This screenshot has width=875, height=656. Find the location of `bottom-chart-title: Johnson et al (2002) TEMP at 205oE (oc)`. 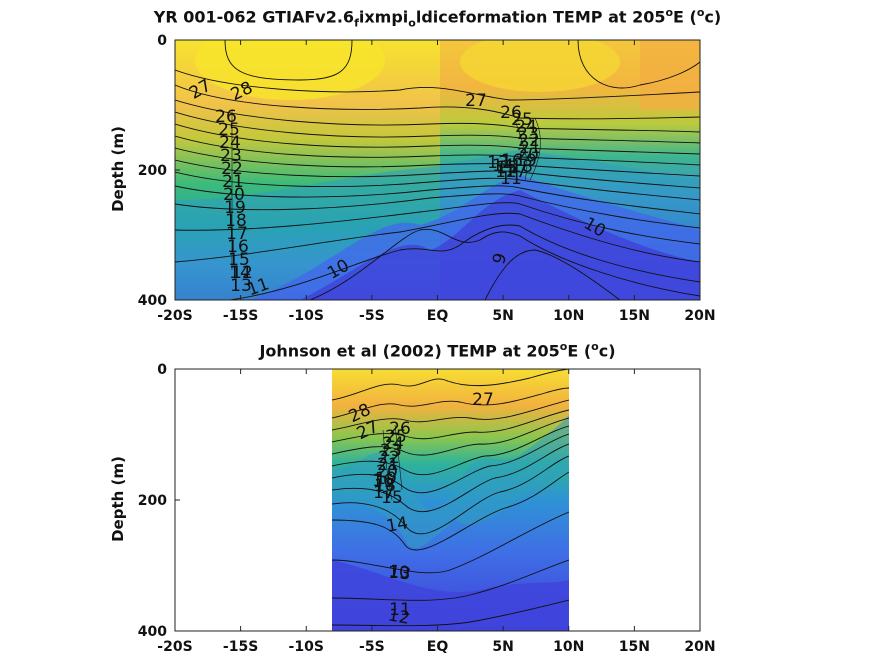

bottom-chart-title: Johnson et al (2002) TEMP at 205oE (oc) is located at coordinates (437, 350).